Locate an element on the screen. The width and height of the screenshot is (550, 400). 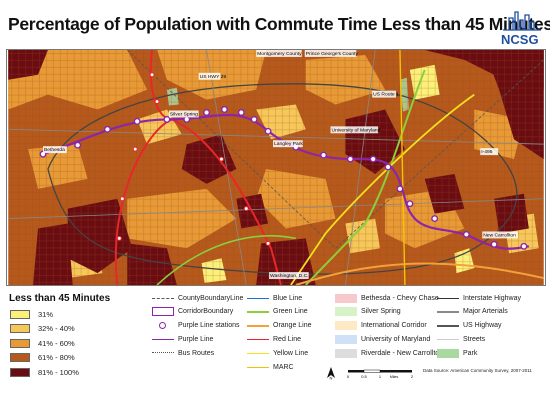
legend-item-label: CorridorBoundary is located at coordinates (206, 312).